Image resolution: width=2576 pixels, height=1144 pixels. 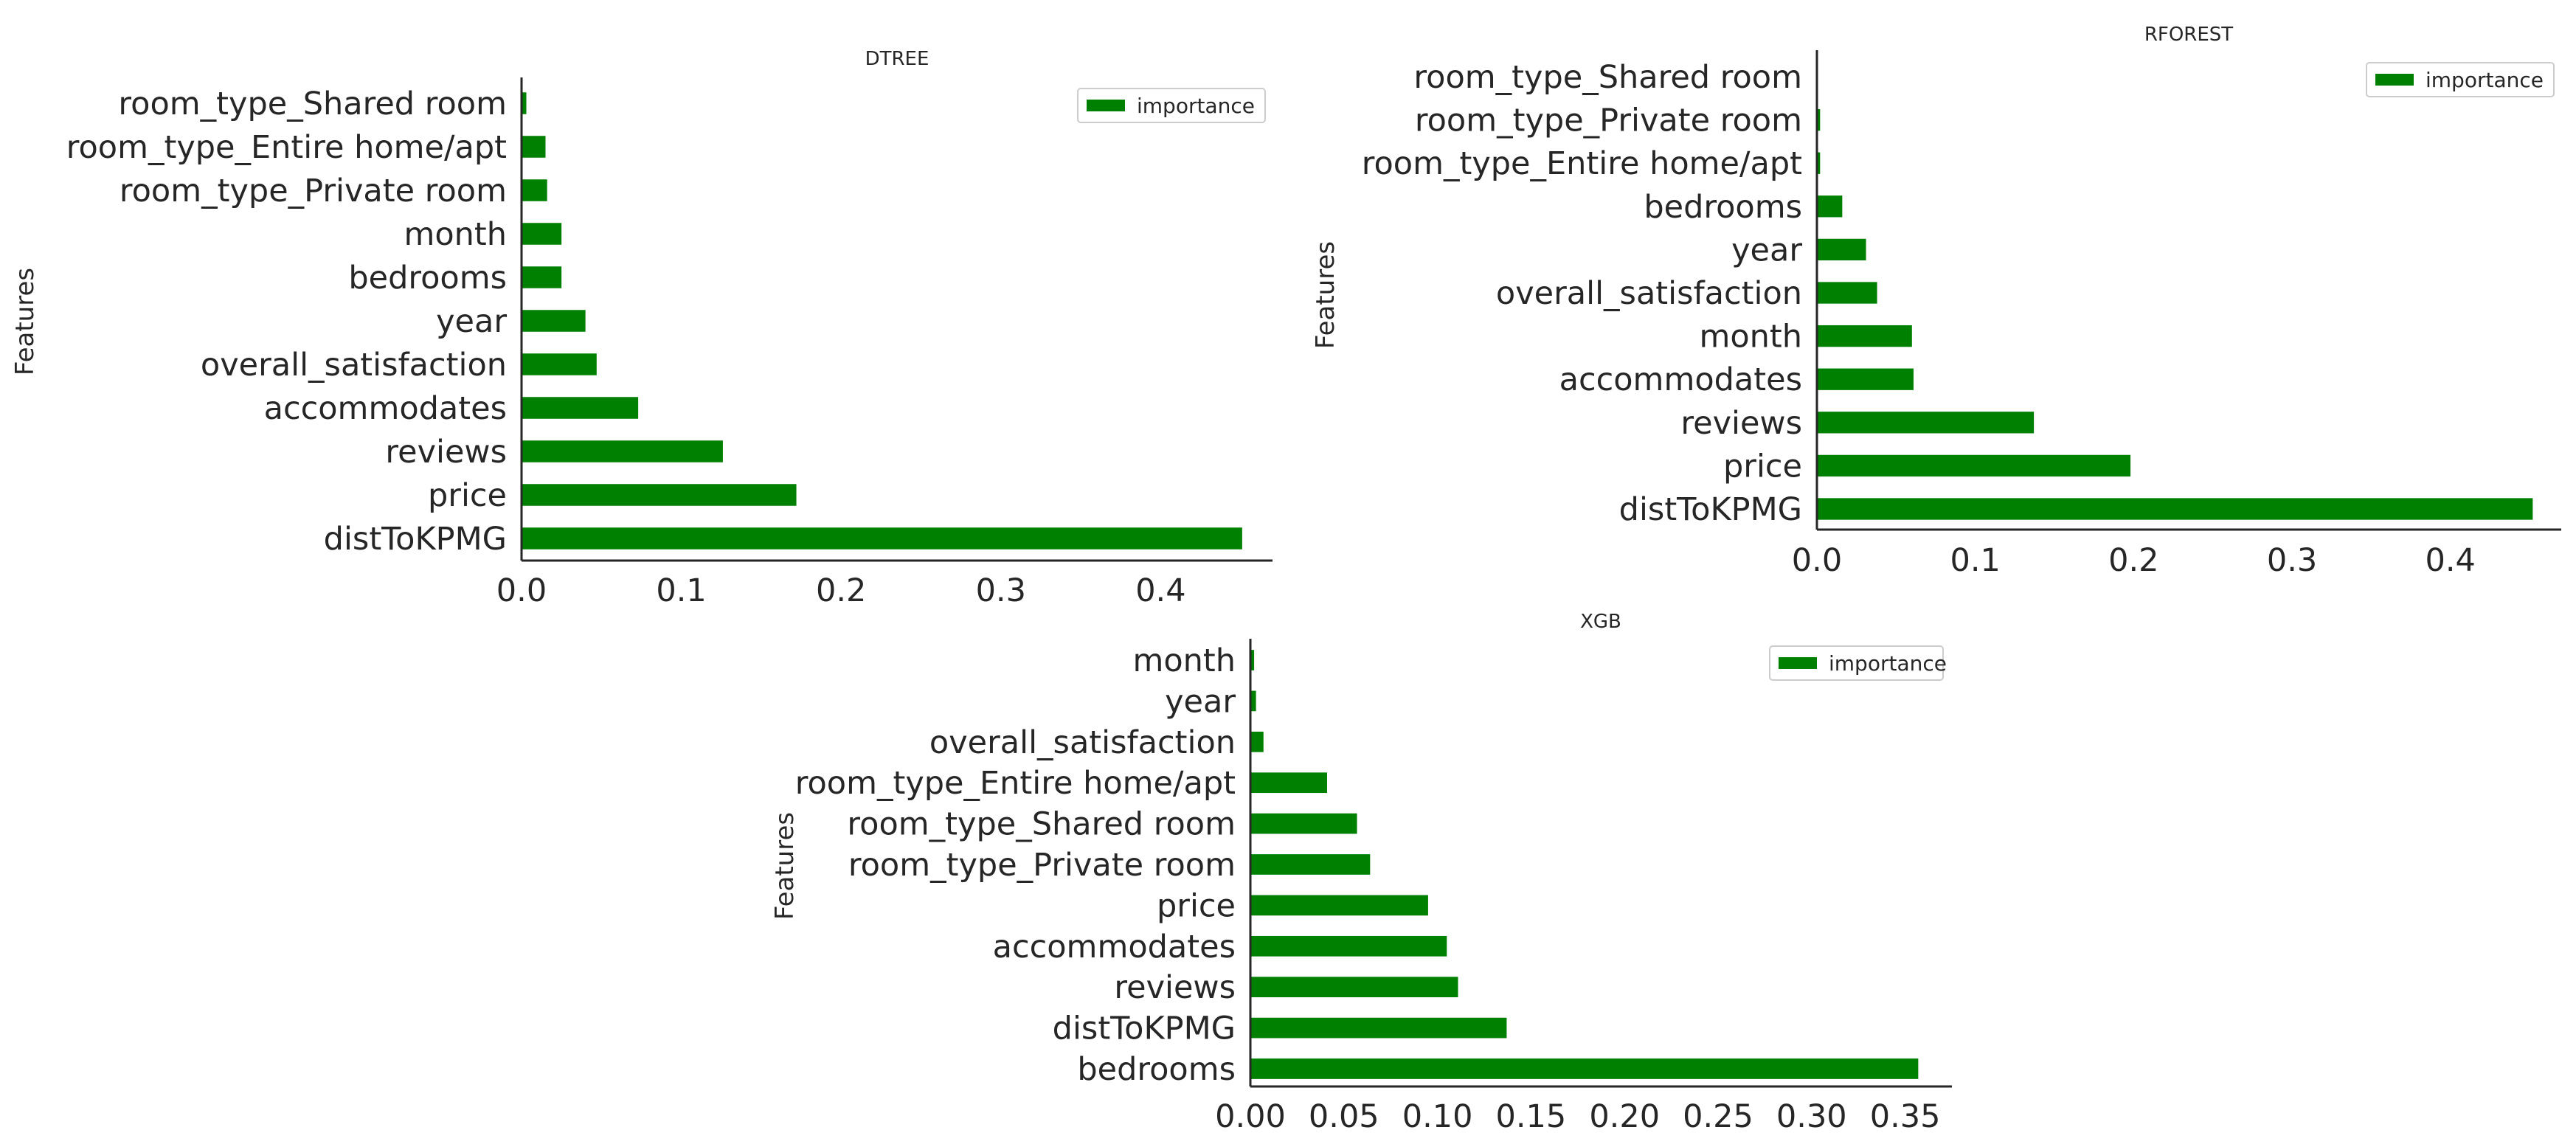 What do you see at coordinates (1344, 1116) in the screenshot?
I see `x-tick-label: 0.05` at bounding box center [1344, 1116].